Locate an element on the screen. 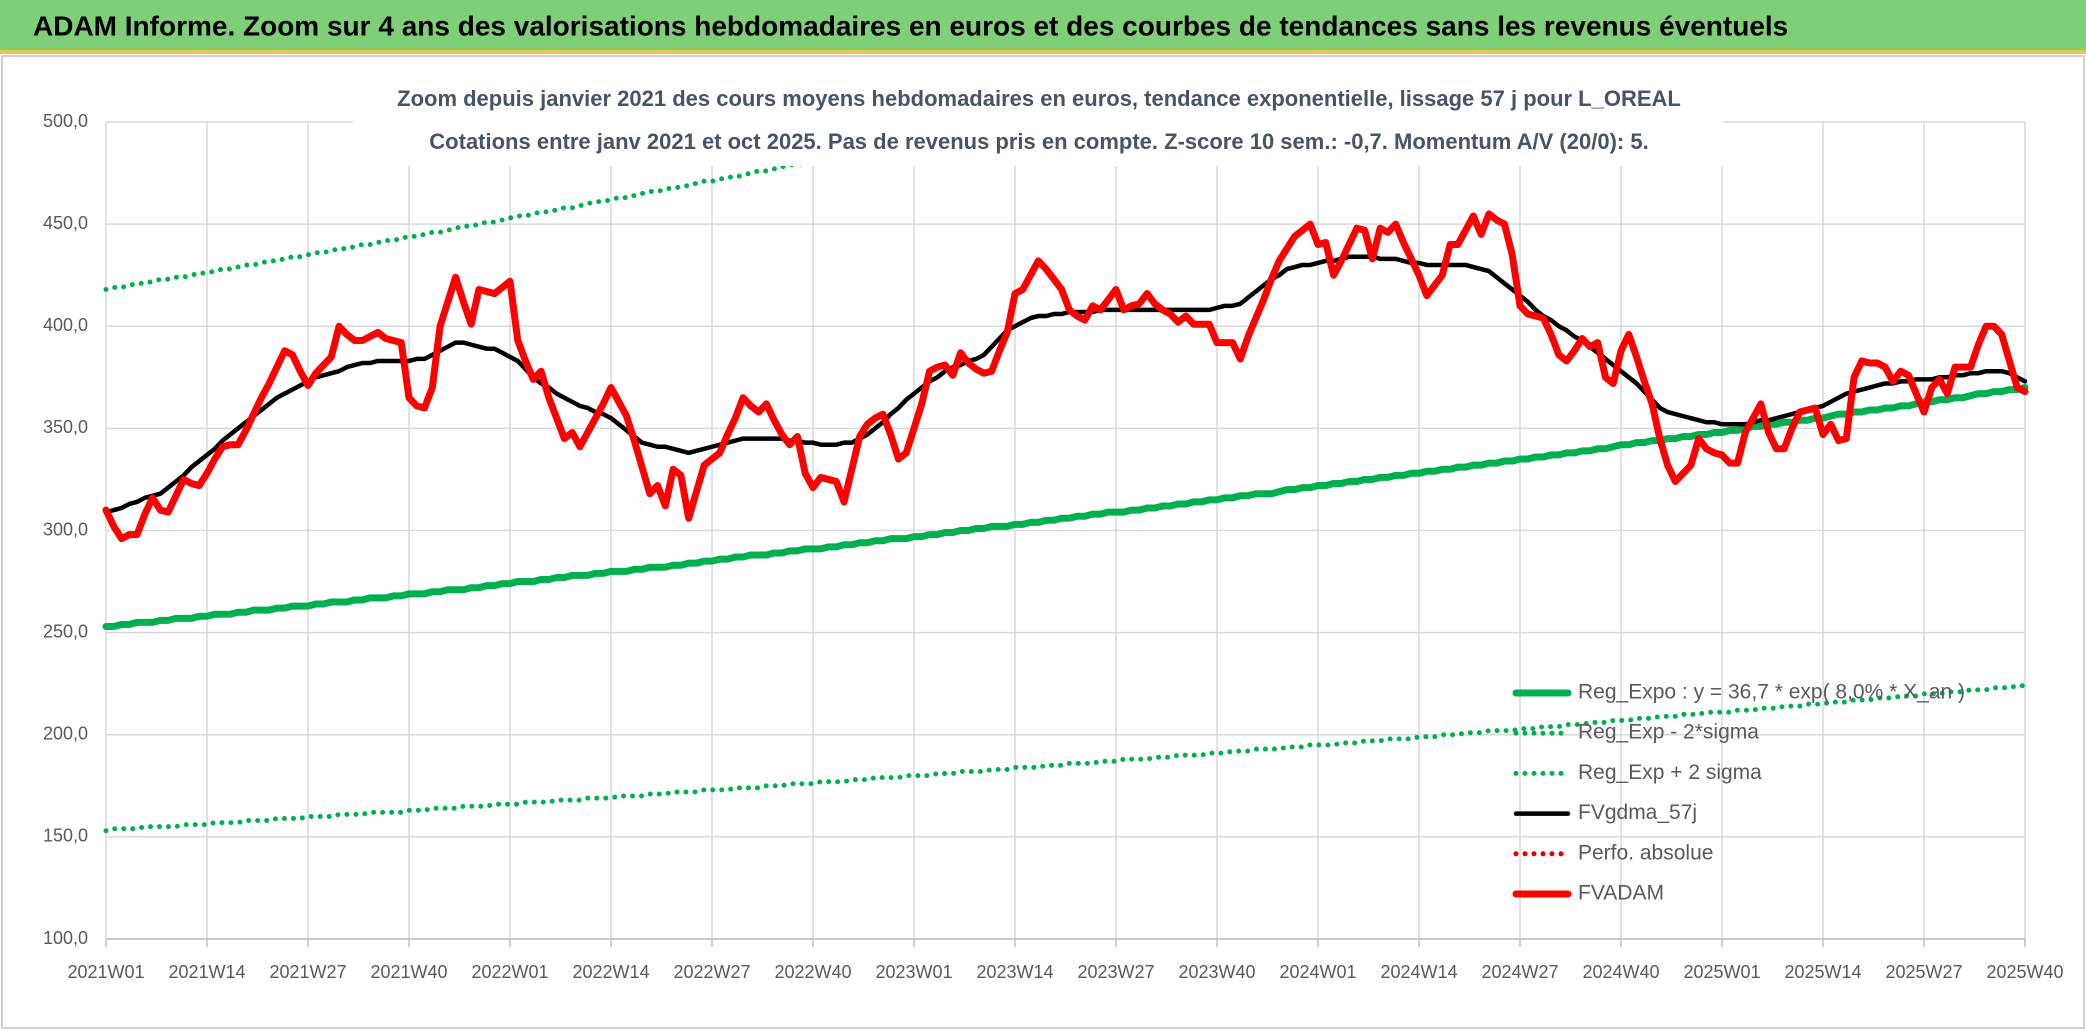 This screenshot has width=2086, height=1031. x-tick-label: 2022W01 is located at coordinates (509, 972).